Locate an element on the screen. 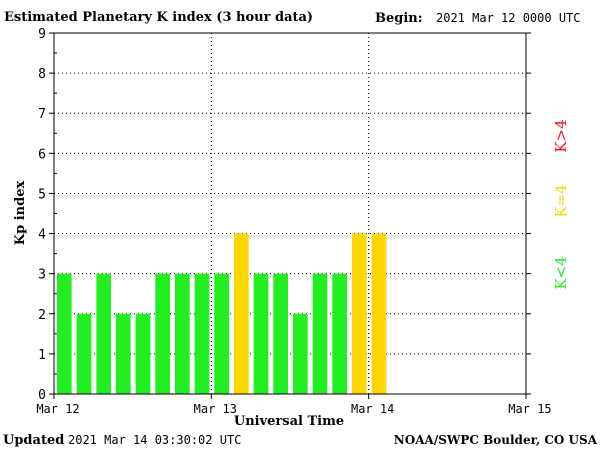 The height and width of the screenshot is (450, 600). legend-equal: K=4 is located at coordinates (561, 200).